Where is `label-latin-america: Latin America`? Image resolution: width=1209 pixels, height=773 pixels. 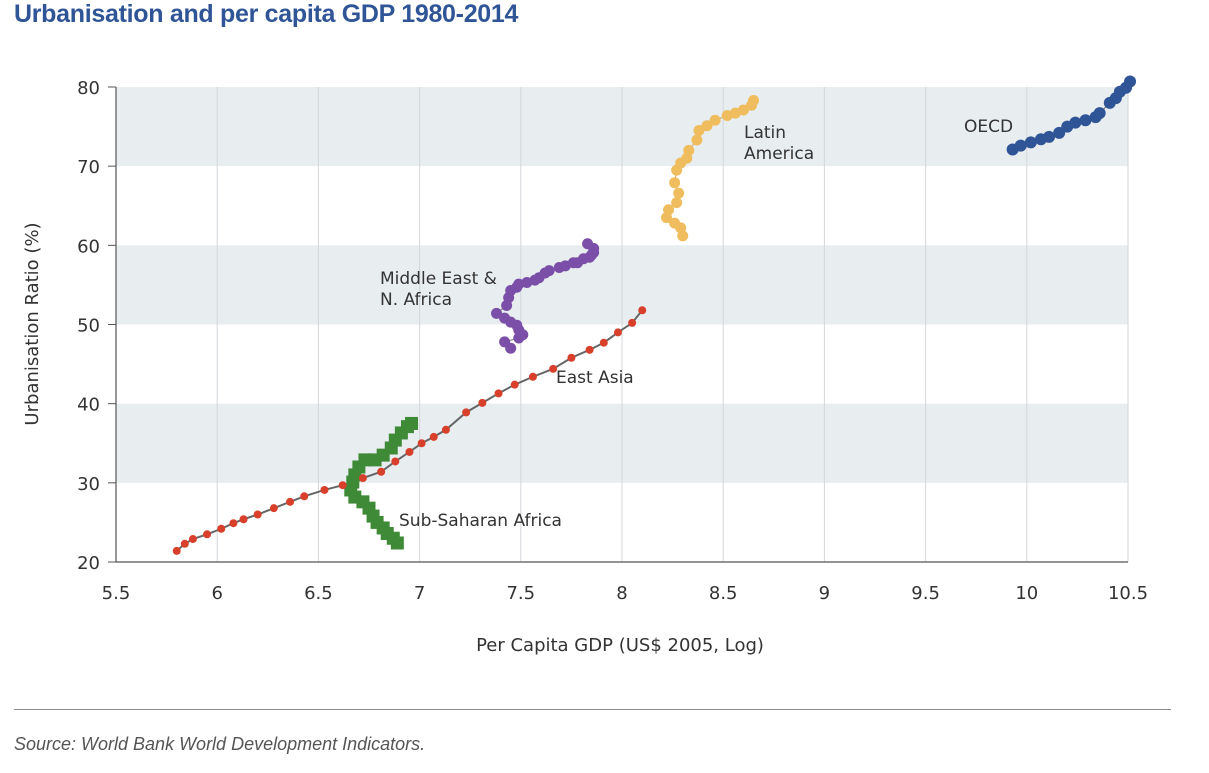
label-latin-america: Latin America is located at coordinates (779, 143).